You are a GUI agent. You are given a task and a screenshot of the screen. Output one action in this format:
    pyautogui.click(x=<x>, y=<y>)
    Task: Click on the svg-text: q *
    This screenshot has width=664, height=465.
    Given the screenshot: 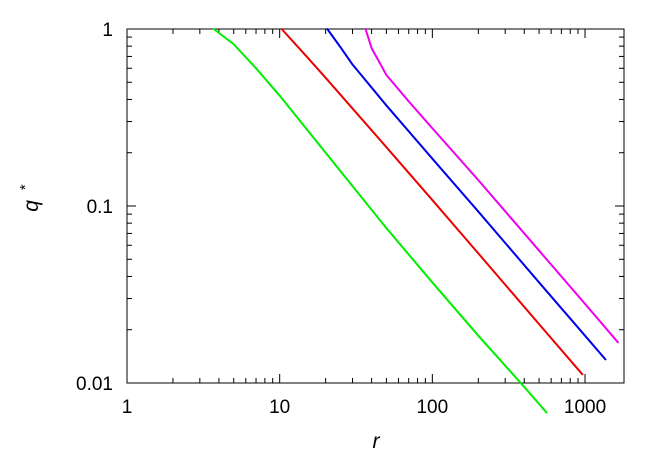 What is the action you would take?
    pyautogui.click(x=30, y=198)
    